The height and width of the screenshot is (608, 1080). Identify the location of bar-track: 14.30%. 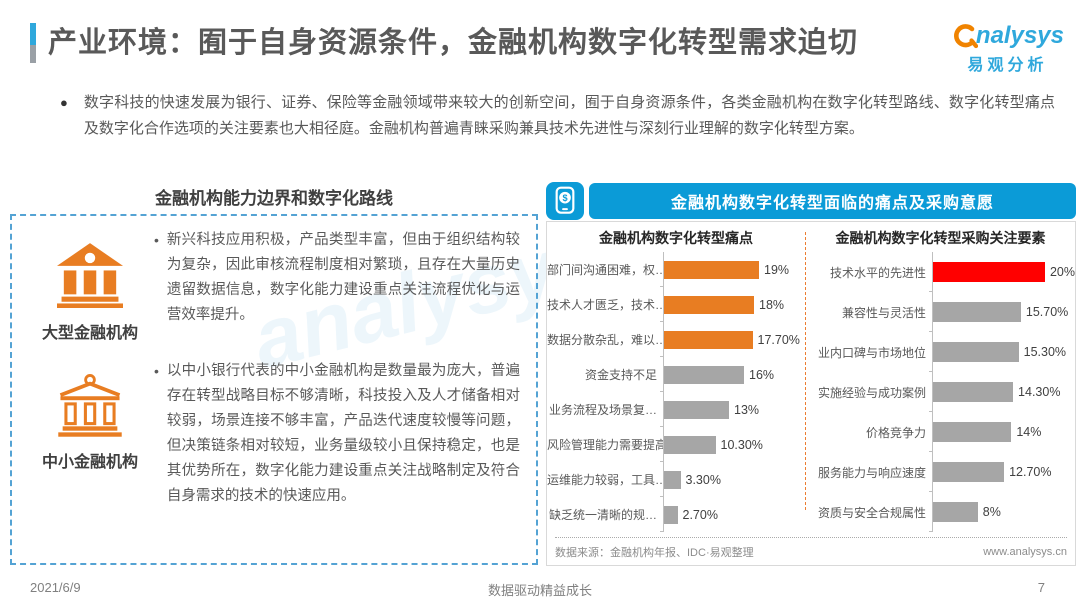
(1001, 392).